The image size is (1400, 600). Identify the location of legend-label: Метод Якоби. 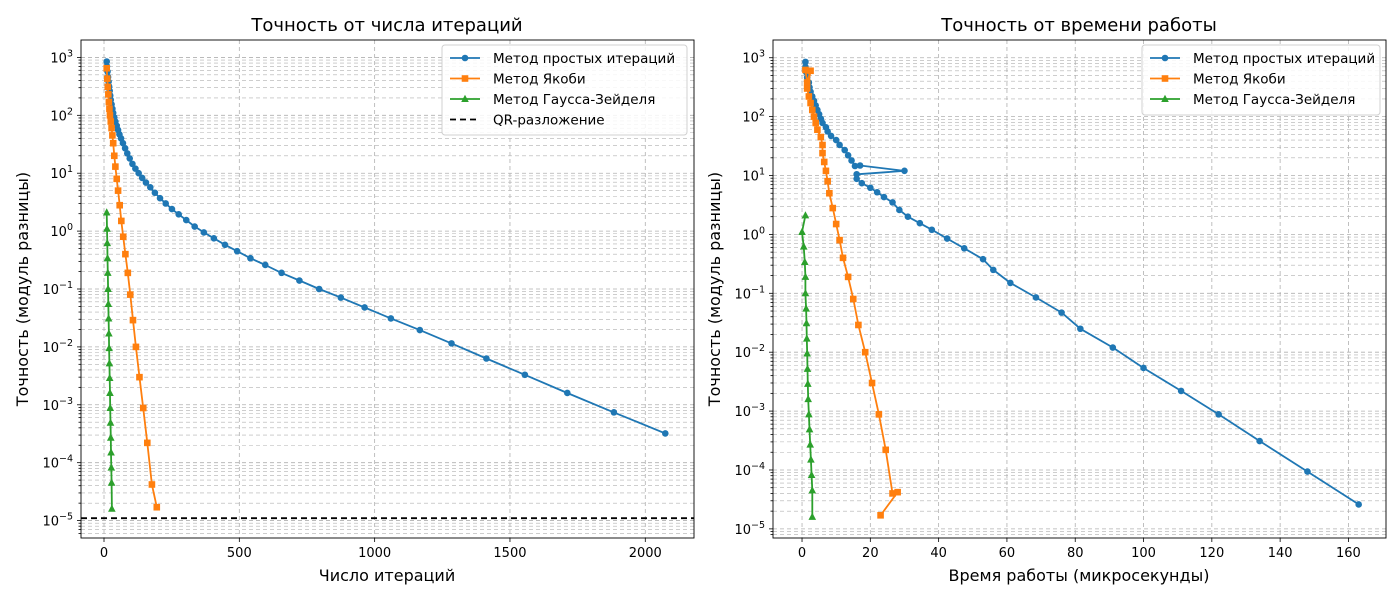
(539, 80).